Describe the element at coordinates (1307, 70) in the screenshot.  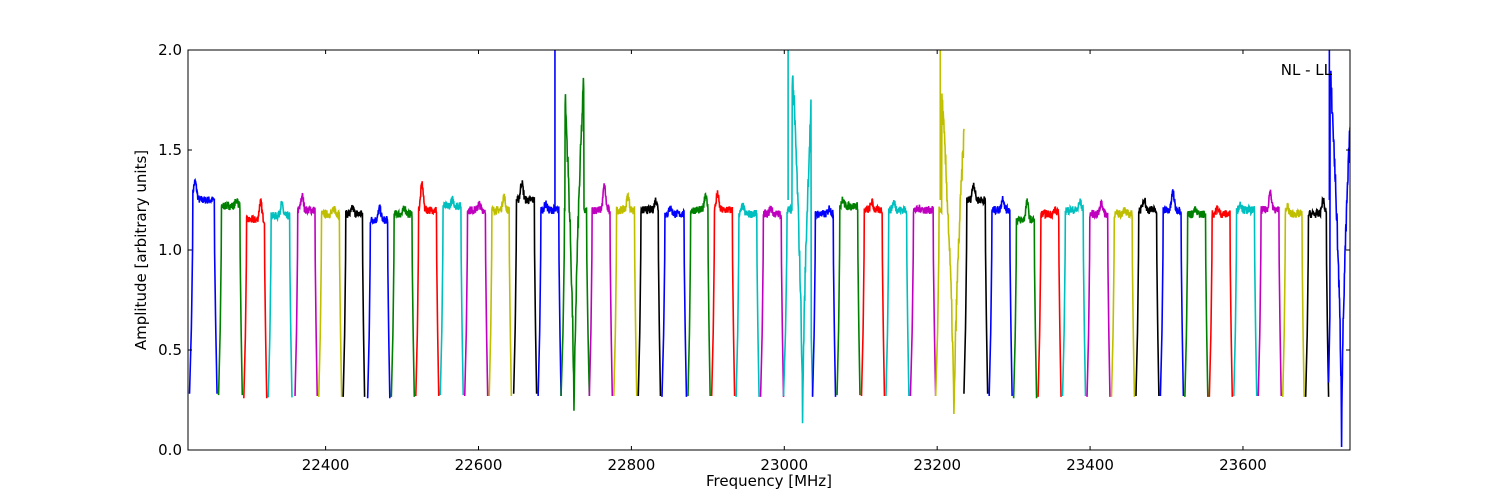
I see `chart-annotation: NL - LL` at that location.